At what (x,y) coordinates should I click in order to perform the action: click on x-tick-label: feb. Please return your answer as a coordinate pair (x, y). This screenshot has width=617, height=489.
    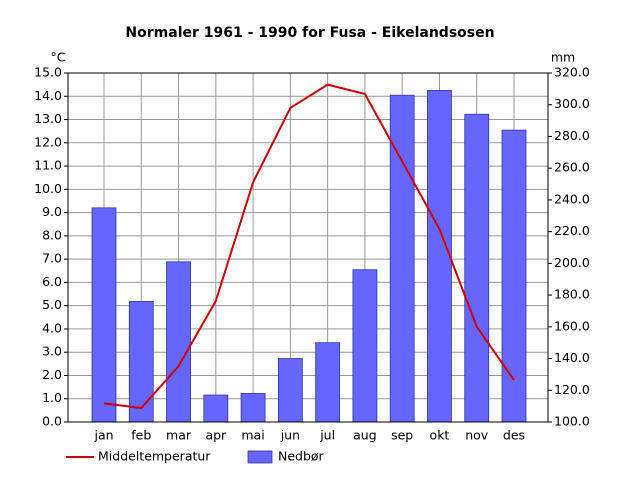
    Looking at the image, I should click on (141, 435).